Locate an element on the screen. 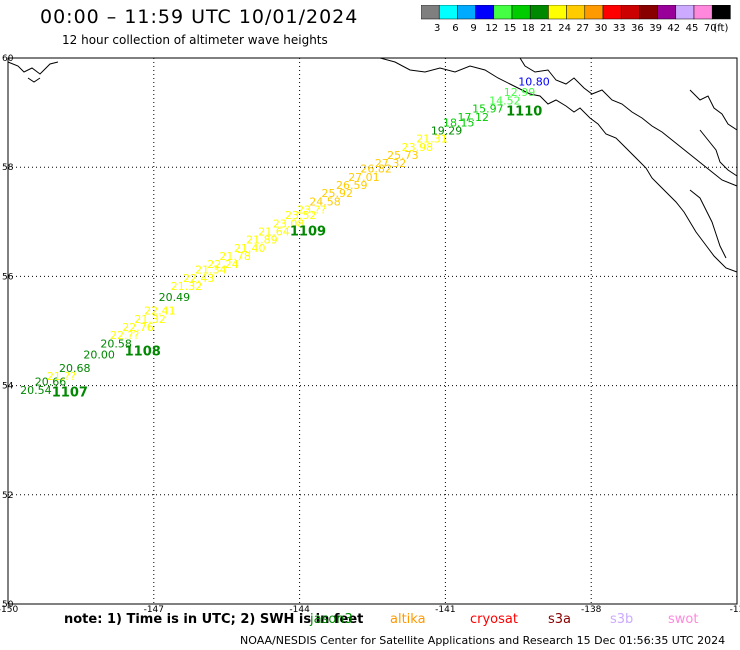 This screenshot has height=650, width=740. wave-height-label: 21.78 is located at coordinates (235, 256).